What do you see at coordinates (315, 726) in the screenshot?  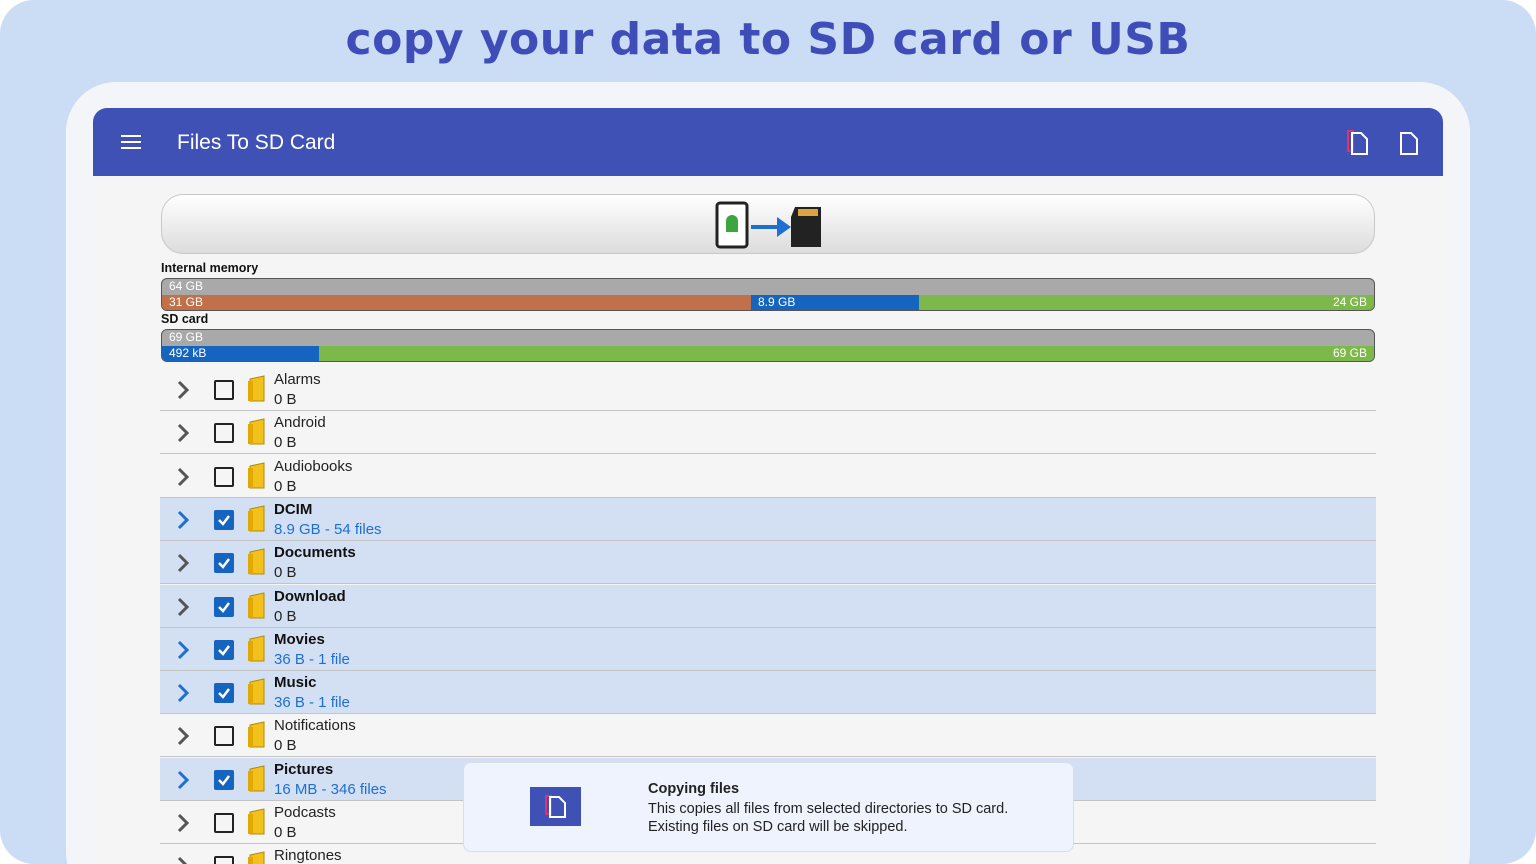 I see `folder-name: Notifications` at bounding box center [315, 726].